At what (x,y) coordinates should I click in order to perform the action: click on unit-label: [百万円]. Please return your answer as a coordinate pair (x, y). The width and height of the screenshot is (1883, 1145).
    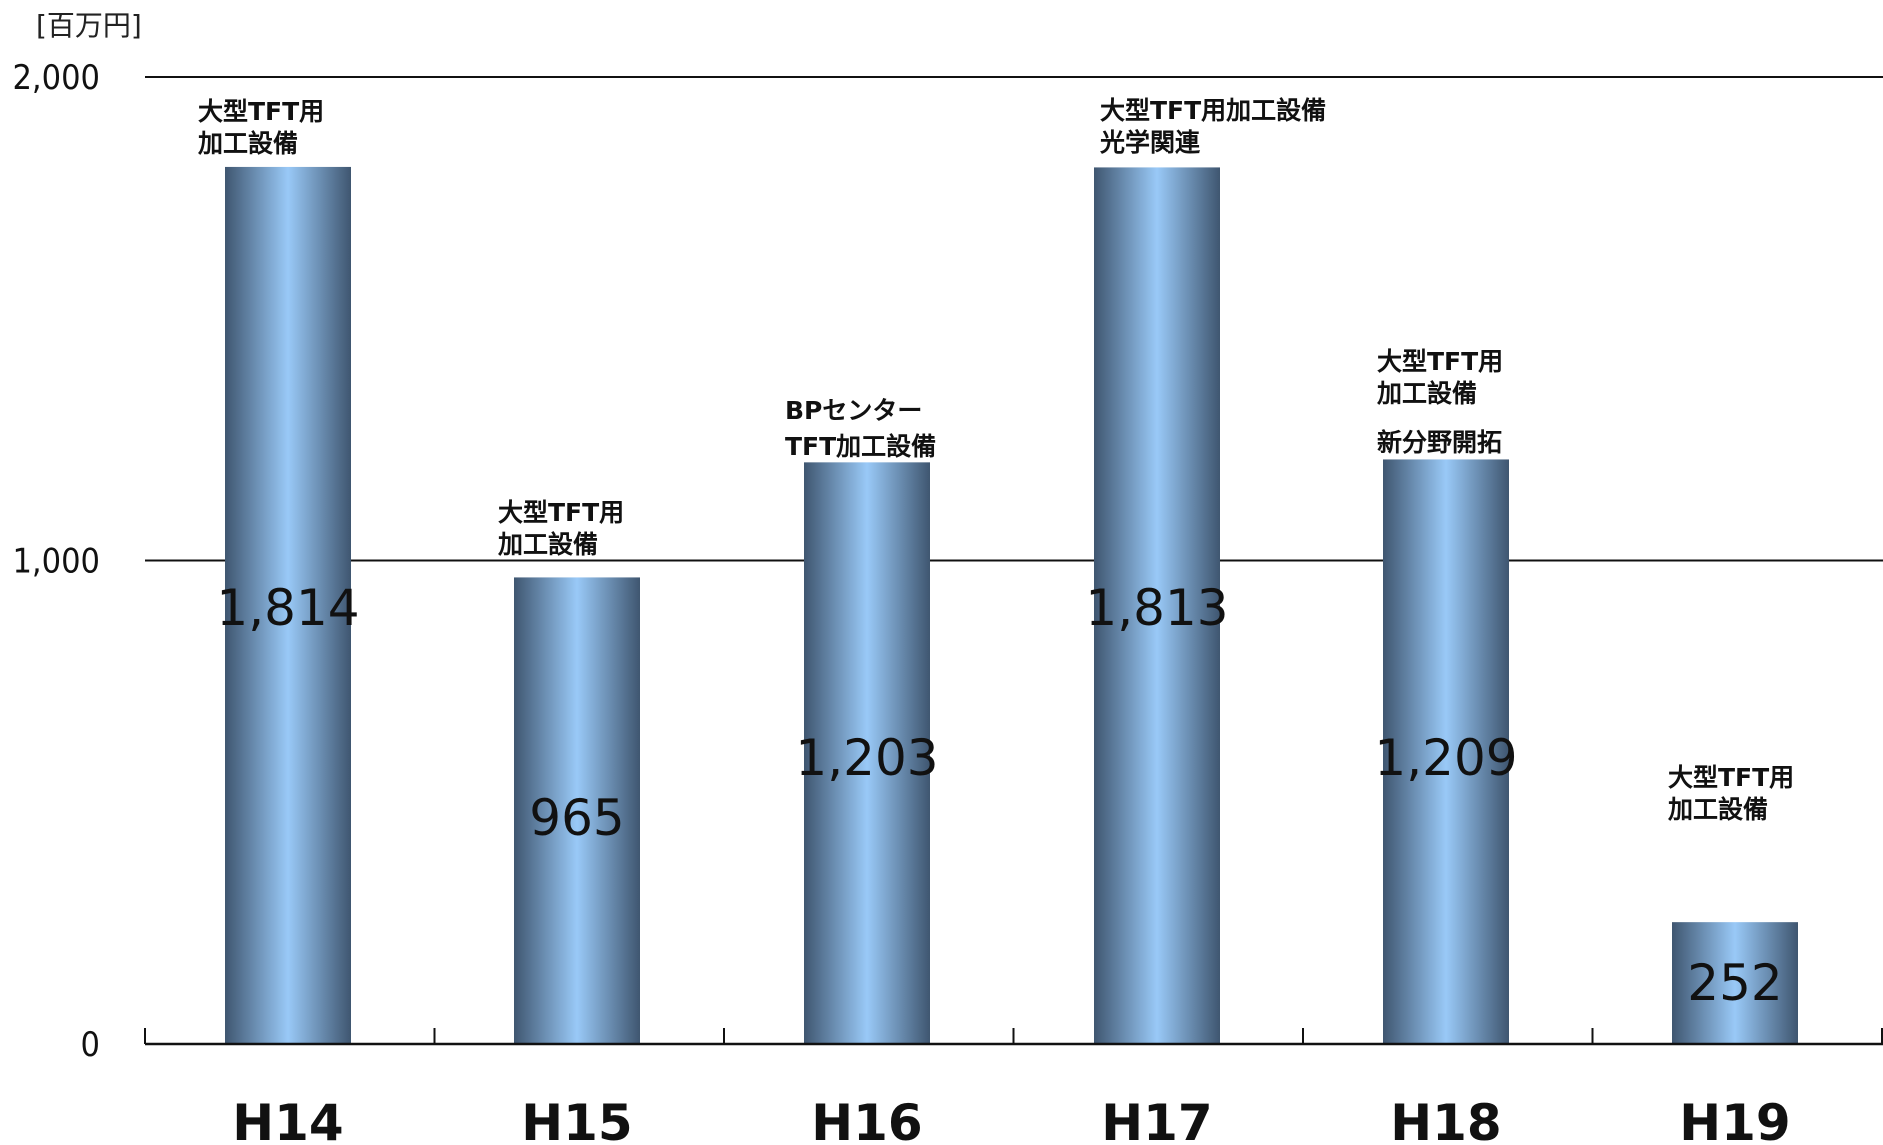
    Looking at the image, I should click on (89, 25).